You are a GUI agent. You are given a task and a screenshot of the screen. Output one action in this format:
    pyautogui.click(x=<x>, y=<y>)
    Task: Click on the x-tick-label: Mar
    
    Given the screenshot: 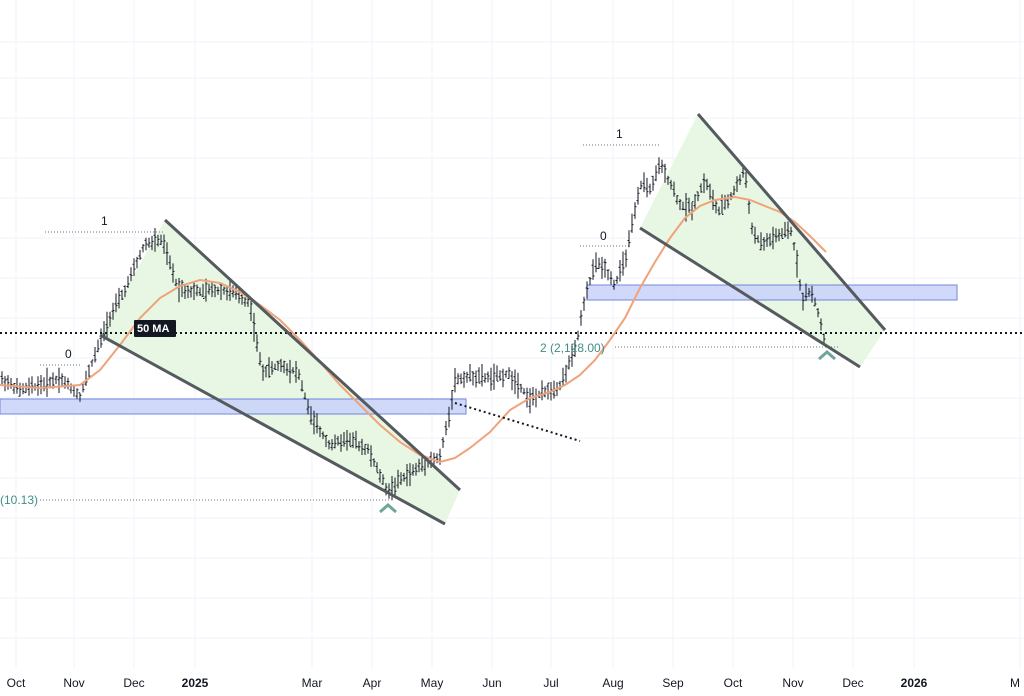 What is the action you would take?
    pyautogui.click(x=312, y=683)
    